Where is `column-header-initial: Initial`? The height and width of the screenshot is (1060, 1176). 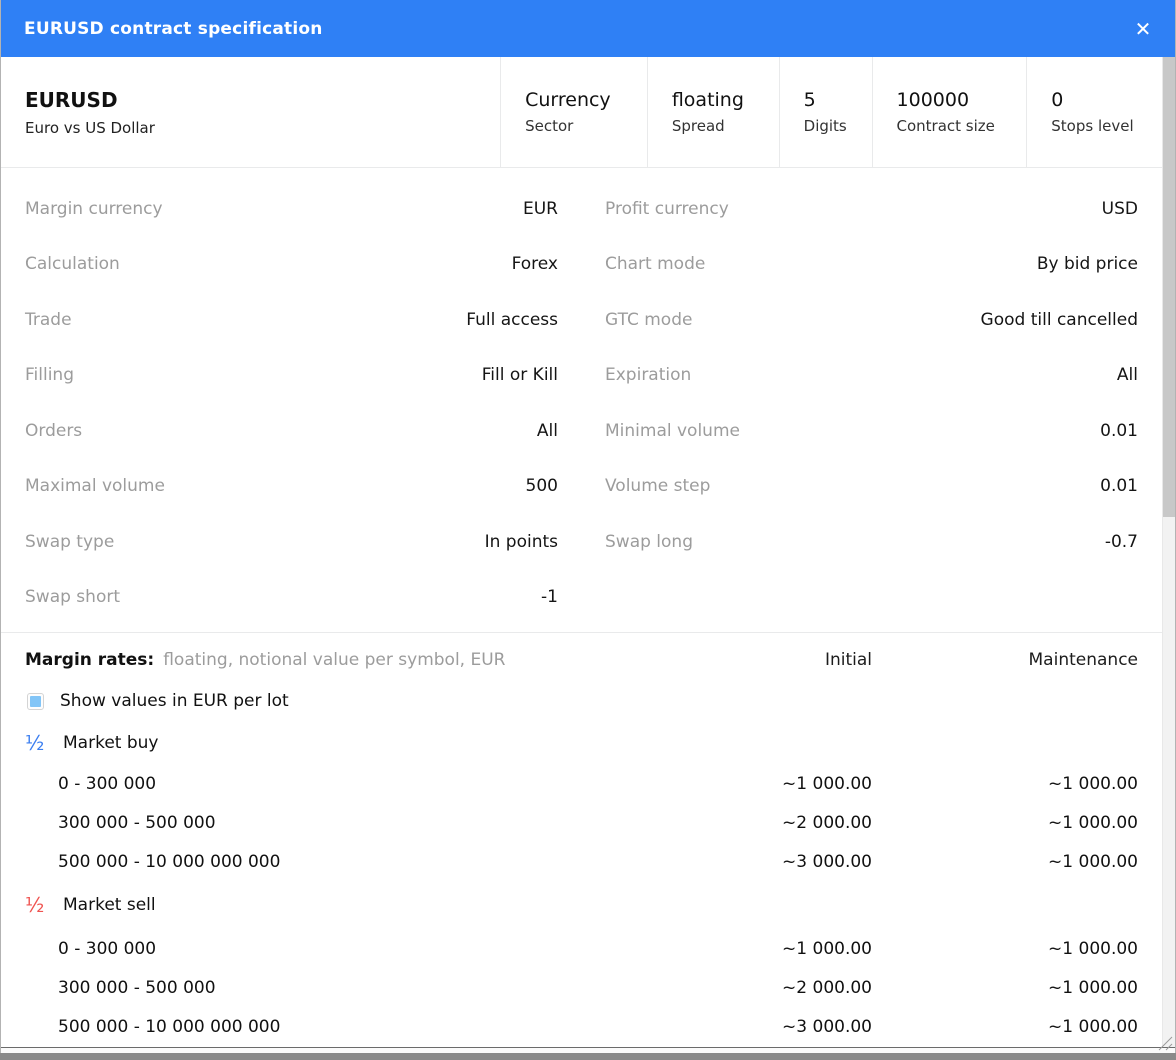 column-header-initial: Initial is located at coordinates (848, 660).